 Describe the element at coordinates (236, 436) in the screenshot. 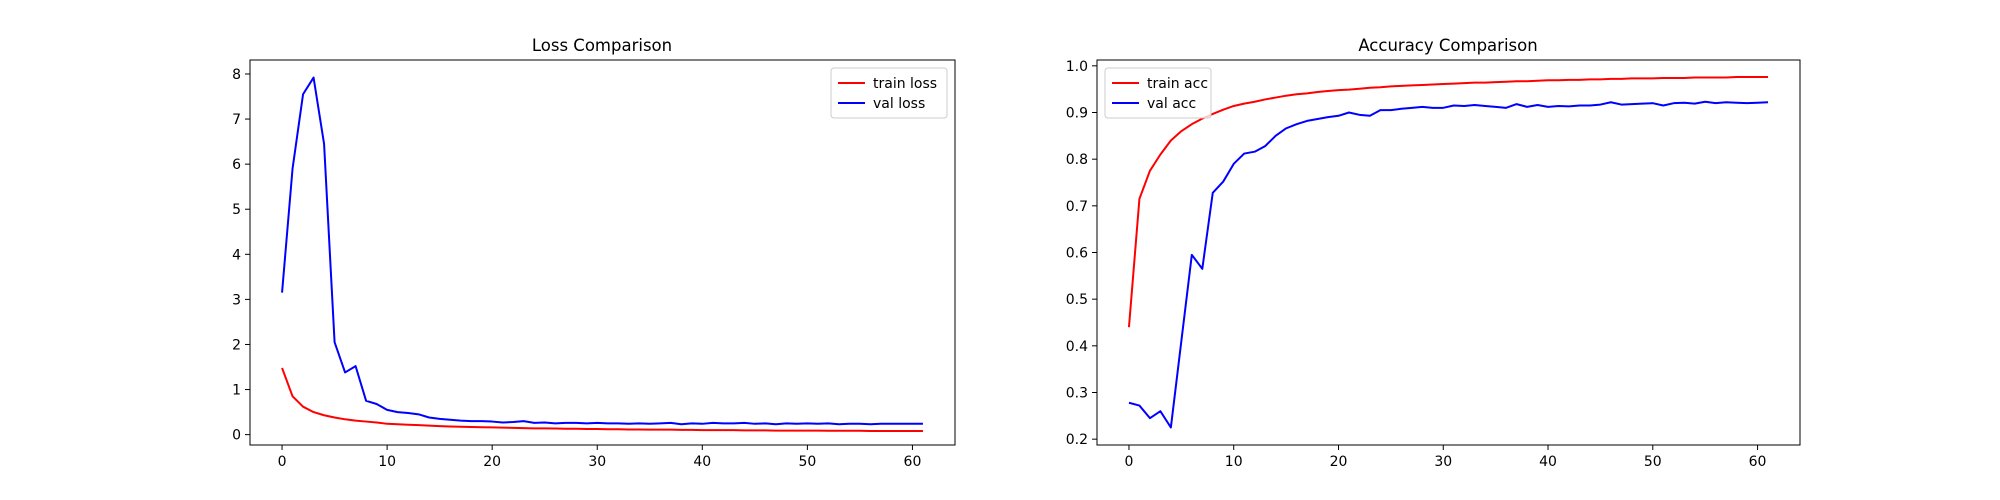

I see `y-tick-label: 0` at that location.